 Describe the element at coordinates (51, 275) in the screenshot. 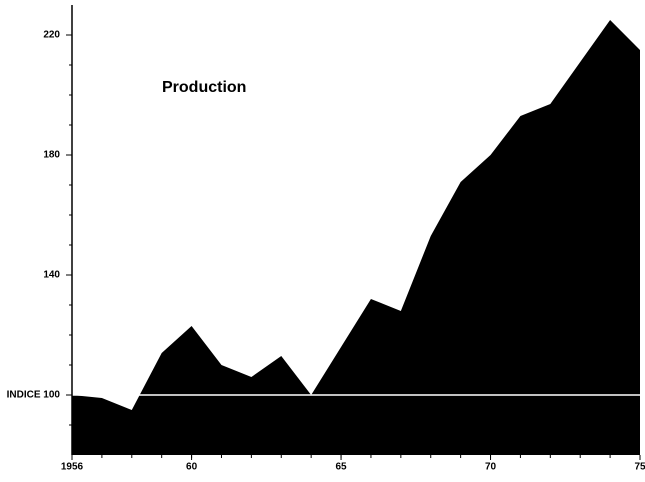

I see `y-tick-label: 140` at that location.